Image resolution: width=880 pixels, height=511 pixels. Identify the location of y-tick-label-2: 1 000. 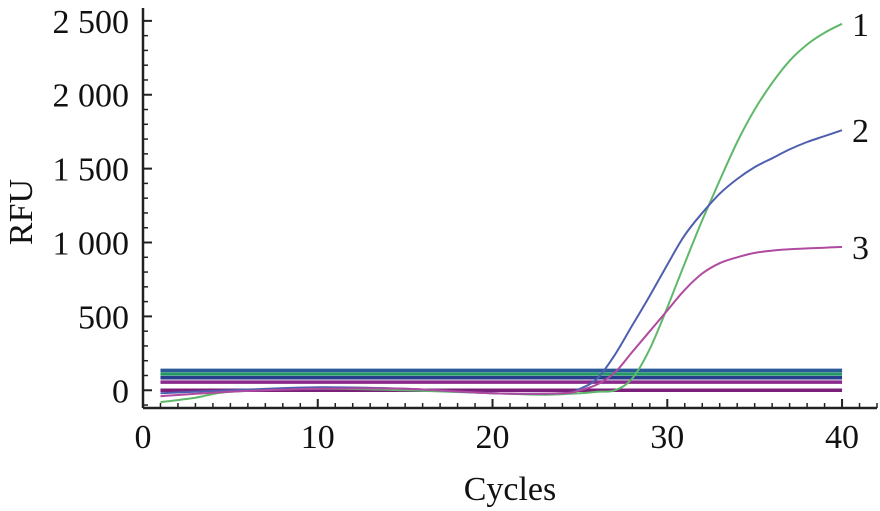
(91, 244).